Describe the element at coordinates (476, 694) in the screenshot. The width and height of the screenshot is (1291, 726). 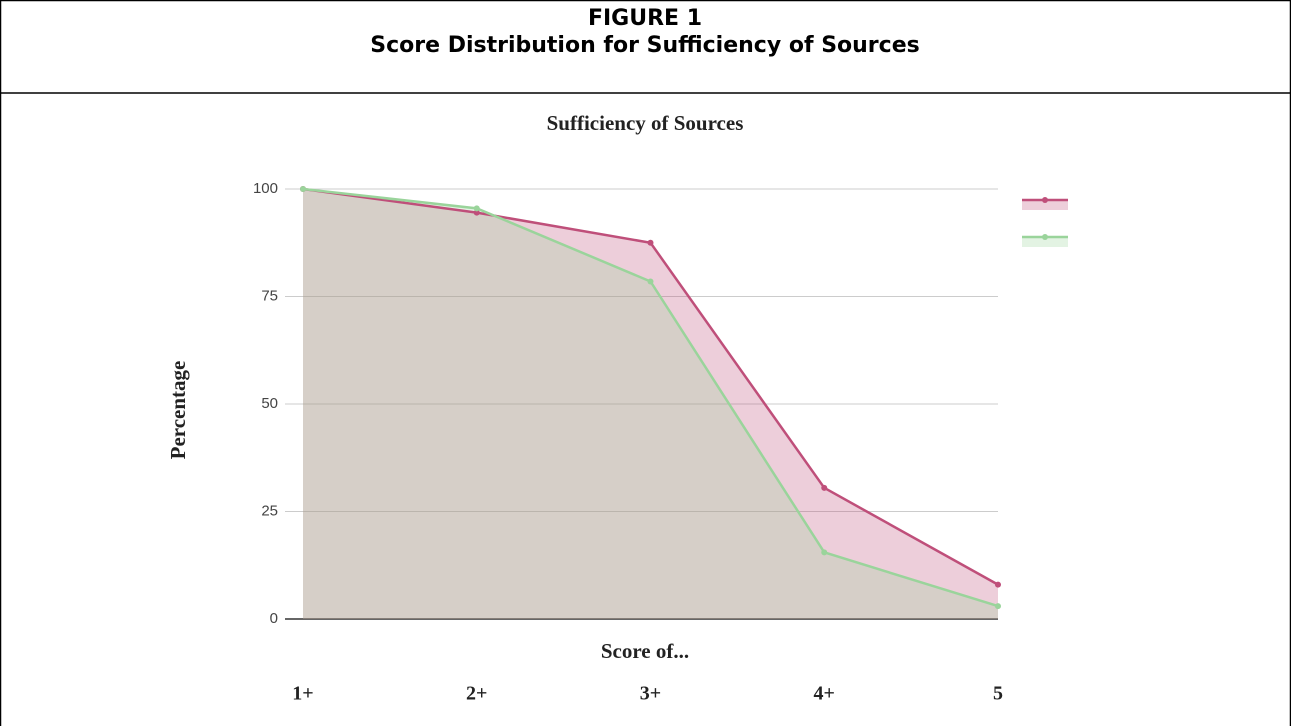
I see `x-tick-label: 2+` at that location.